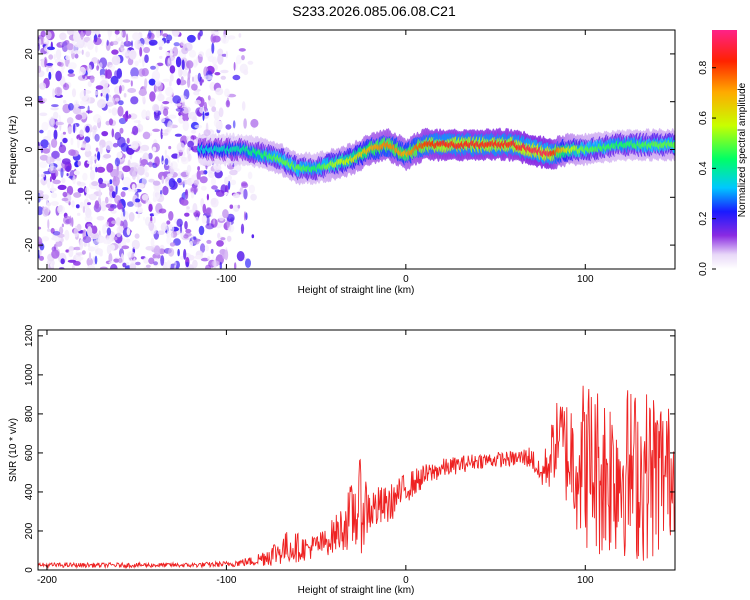 This screenshot has height=600, width=750. What do you see at coordinates (47, 279) in the screenshot?
I see `x-tick-label: -200` at bounding box center [47, 279].